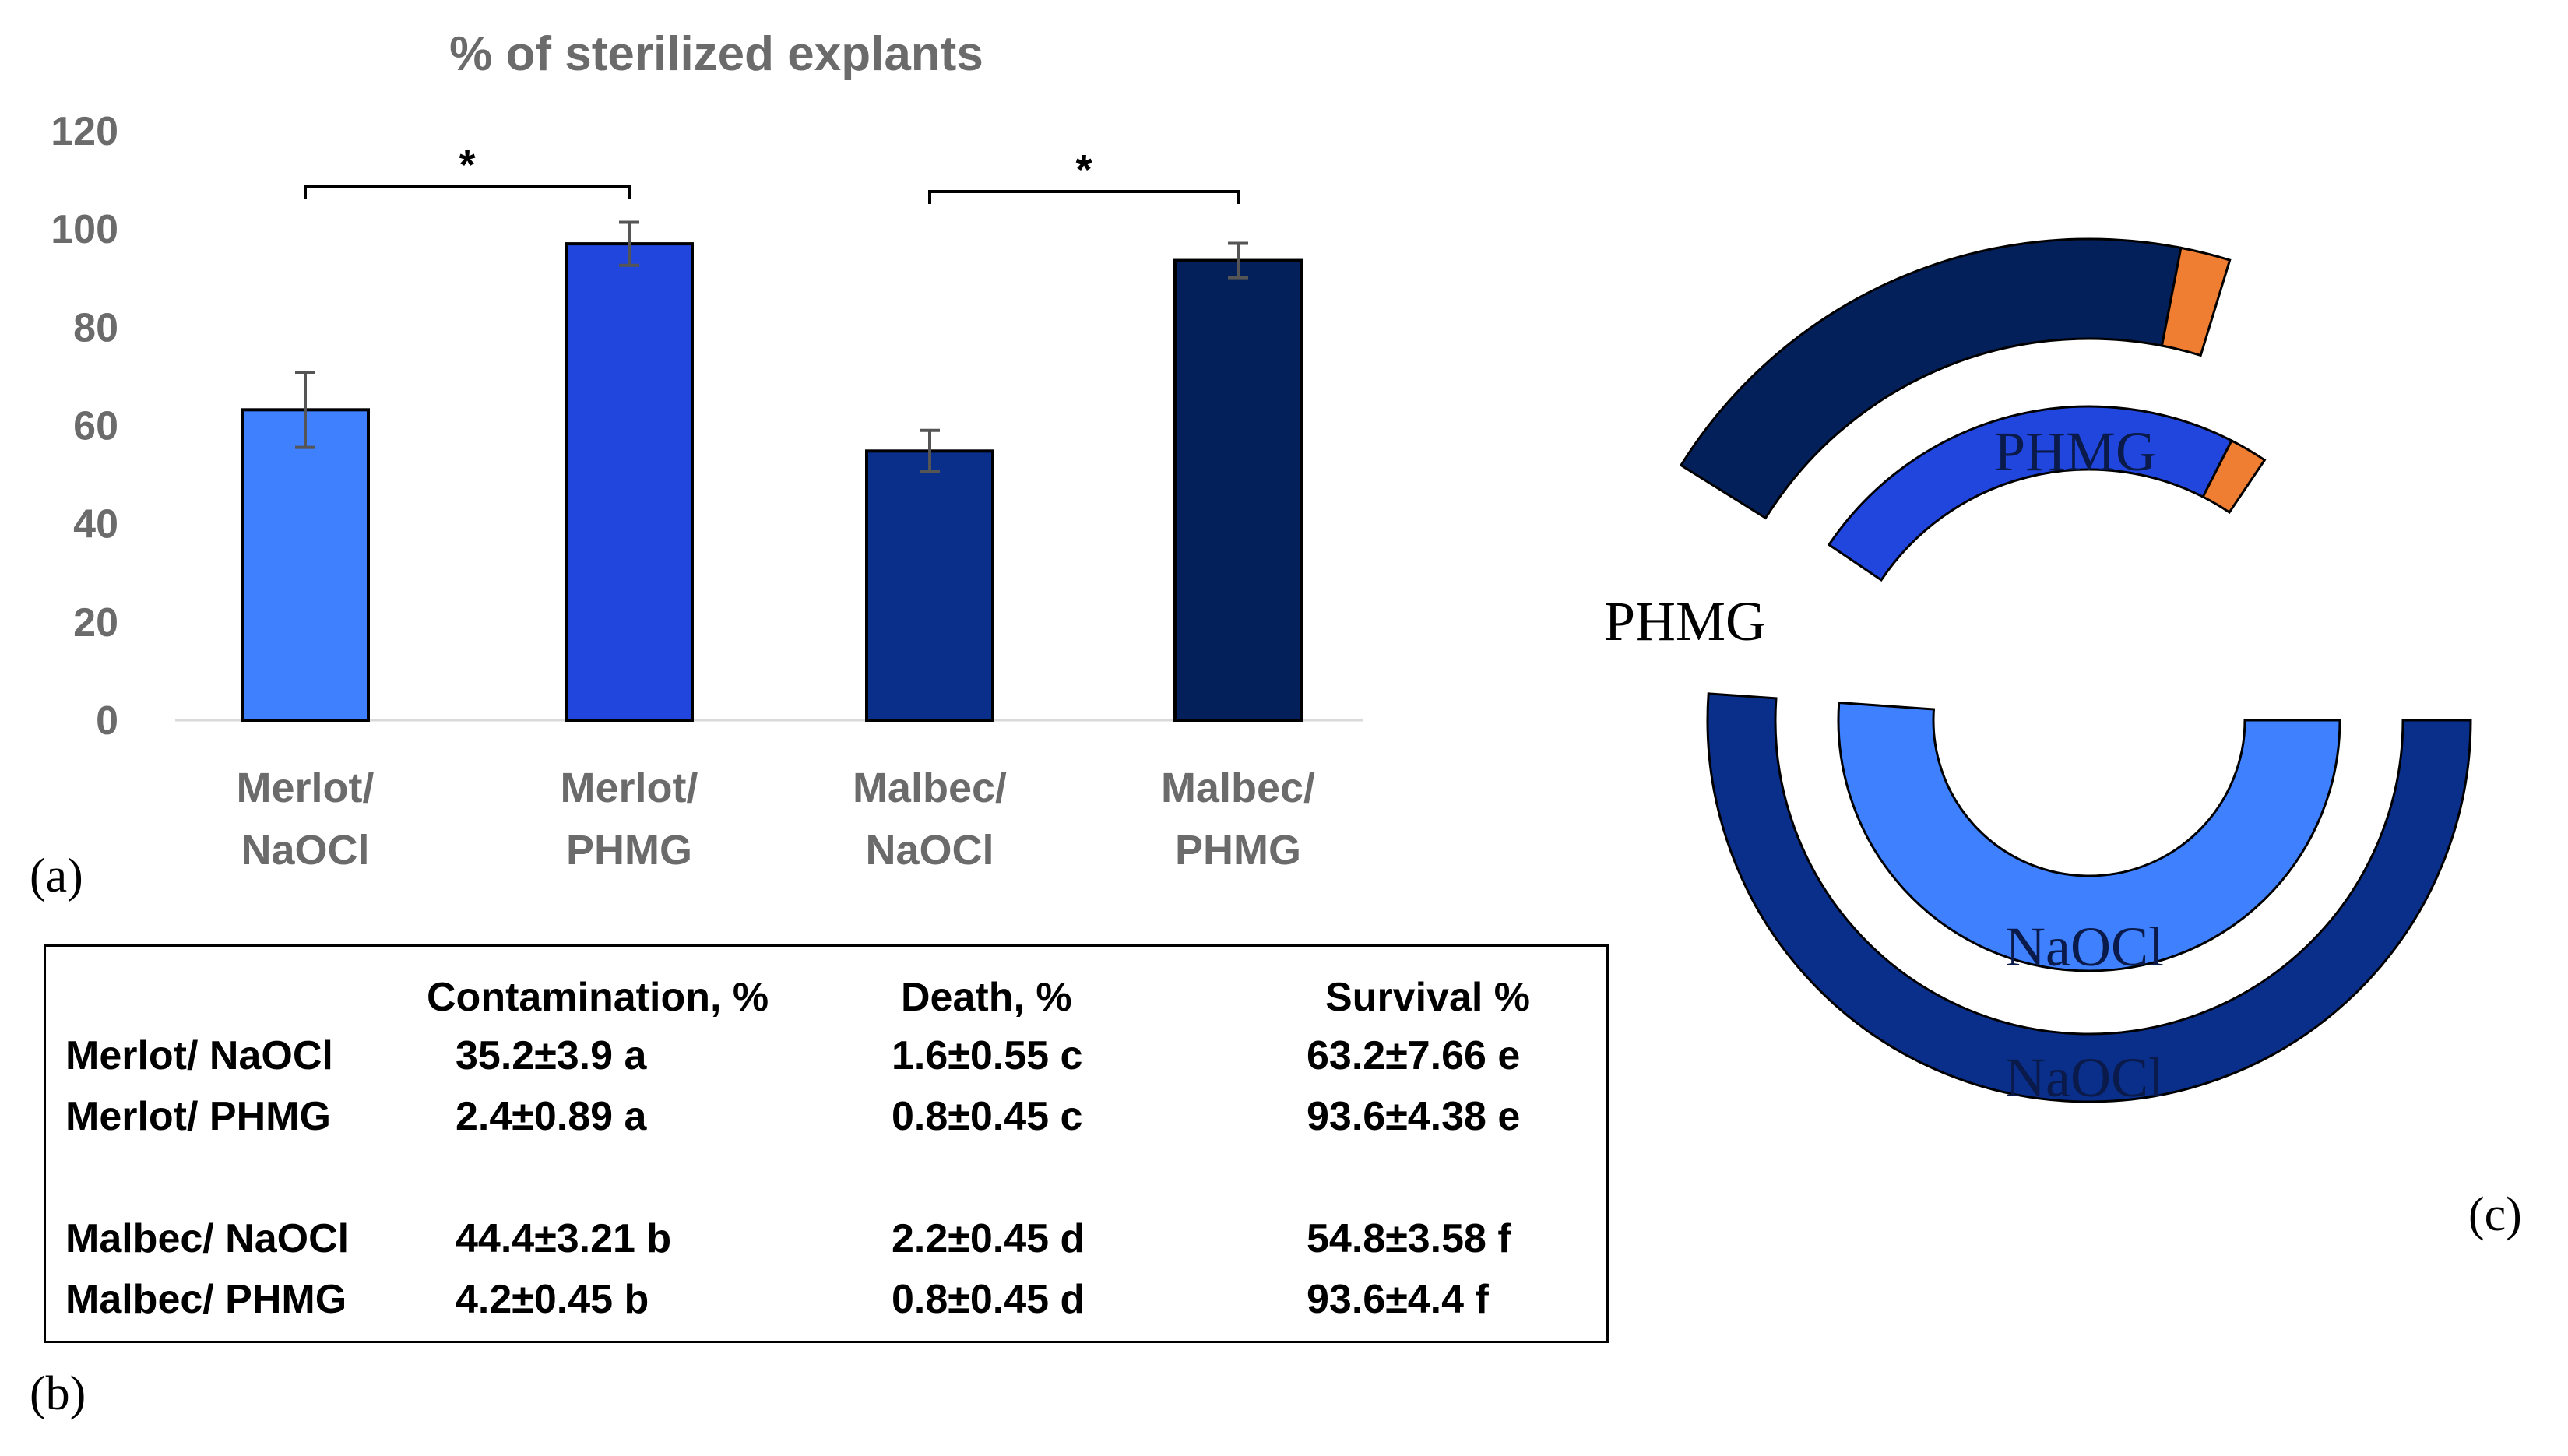 Image resolution: width=2568 pixels, height=1456 pixels. Describe the element at coordinates (199, 1055) in the screenshot. I see `table-row-name: Merlot/ NaOCl` at that location.